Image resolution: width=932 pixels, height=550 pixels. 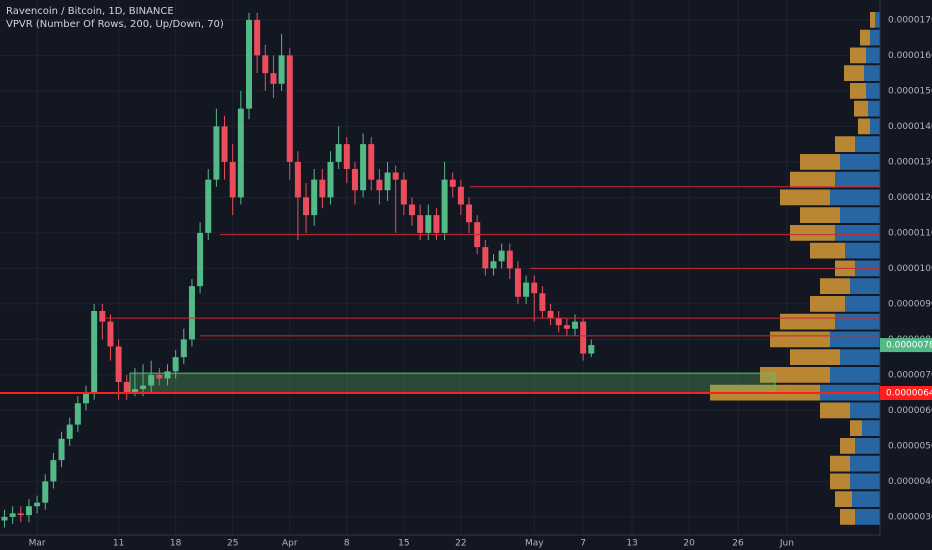 What do you see at coordinates (910, 233) in the screenshot?
I see `y-tick-label: 0.00001100` at bounding box center [910, 233].